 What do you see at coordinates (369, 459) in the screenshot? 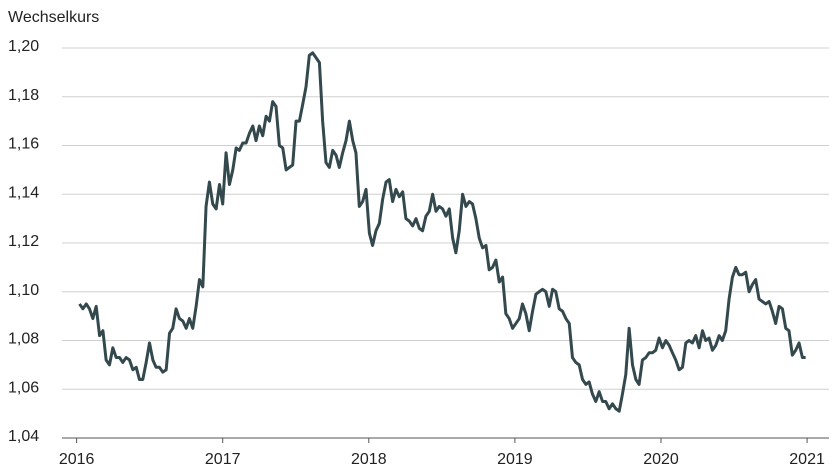
I see `x-tick-label: 2018` at bounding box center [369, 459].